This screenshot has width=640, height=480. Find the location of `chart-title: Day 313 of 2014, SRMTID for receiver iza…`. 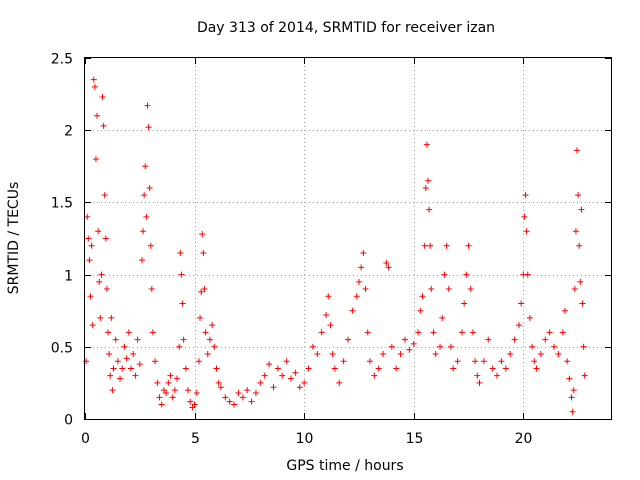

chart-title: Day 313 of 2014, SRMTID for receiver iza… is located at coordinates (346, 28).